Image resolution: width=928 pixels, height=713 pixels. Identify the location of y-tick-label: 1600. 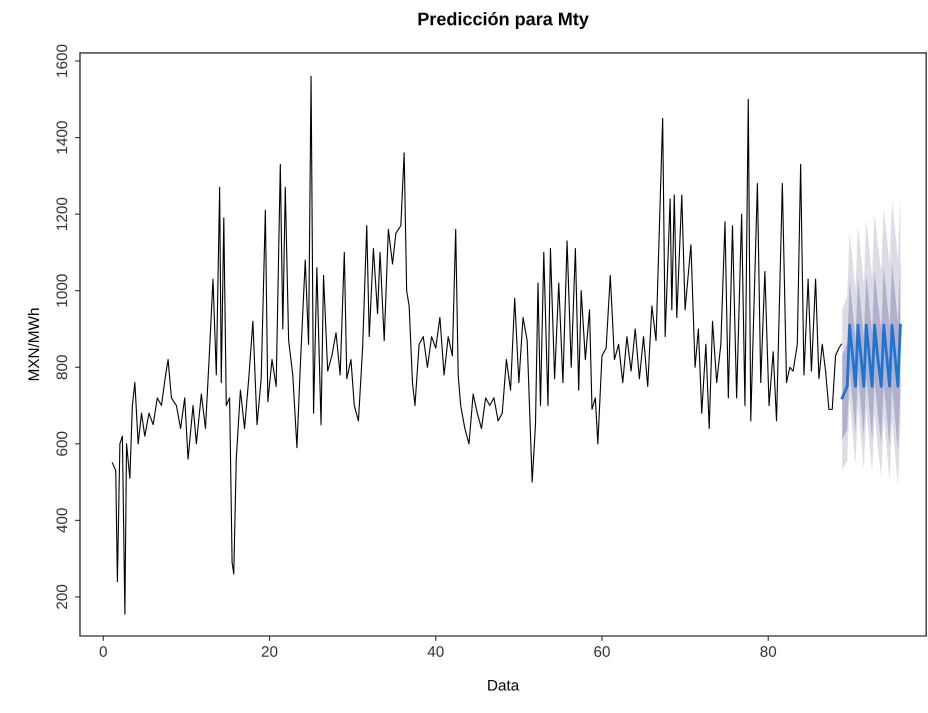
(62, 60).